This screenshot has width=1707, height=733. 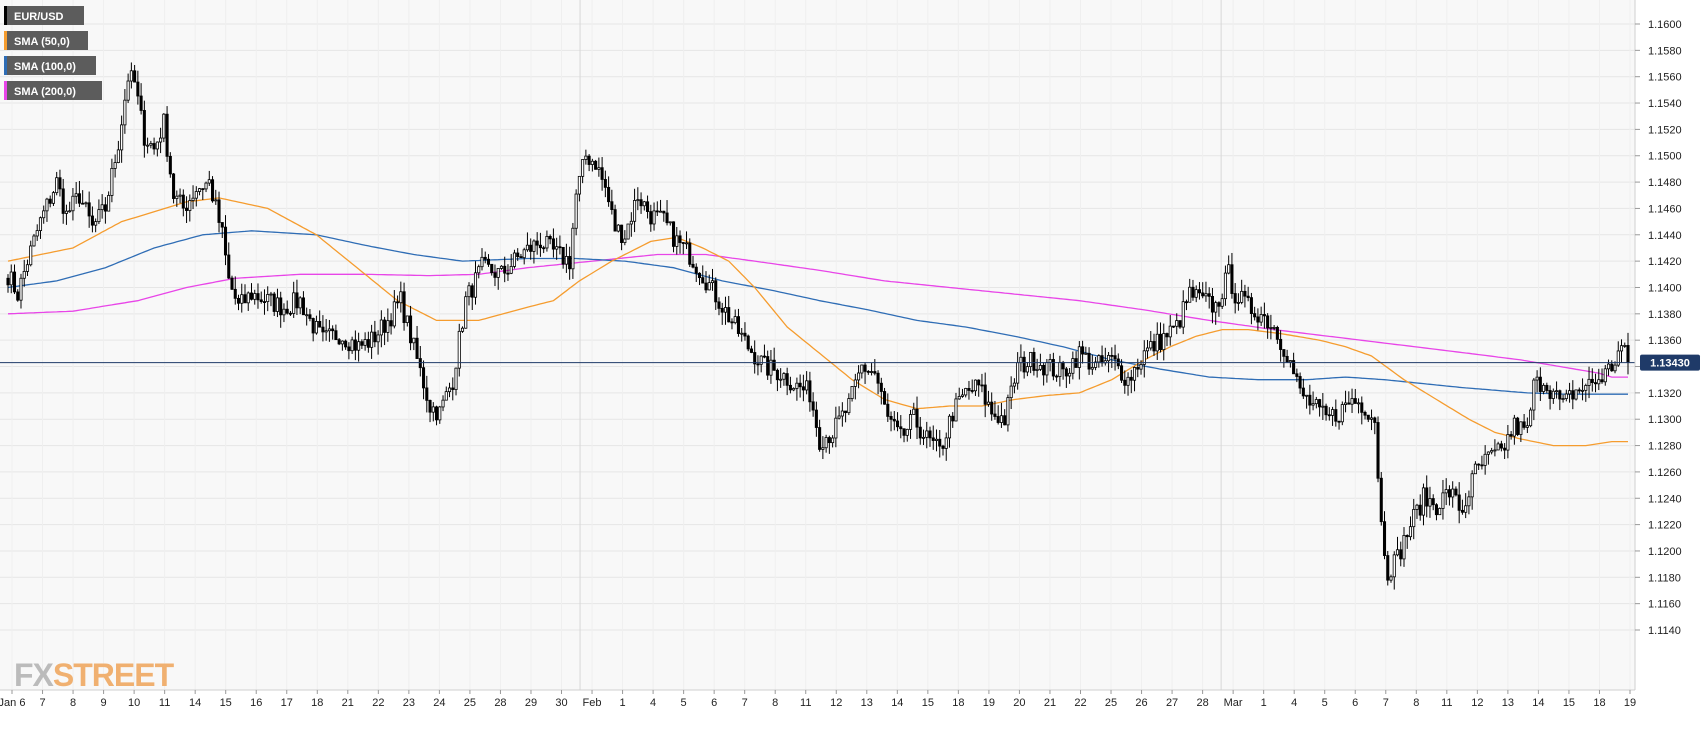 I want to click on legend-color-swatch, so click(x=5, y=90).